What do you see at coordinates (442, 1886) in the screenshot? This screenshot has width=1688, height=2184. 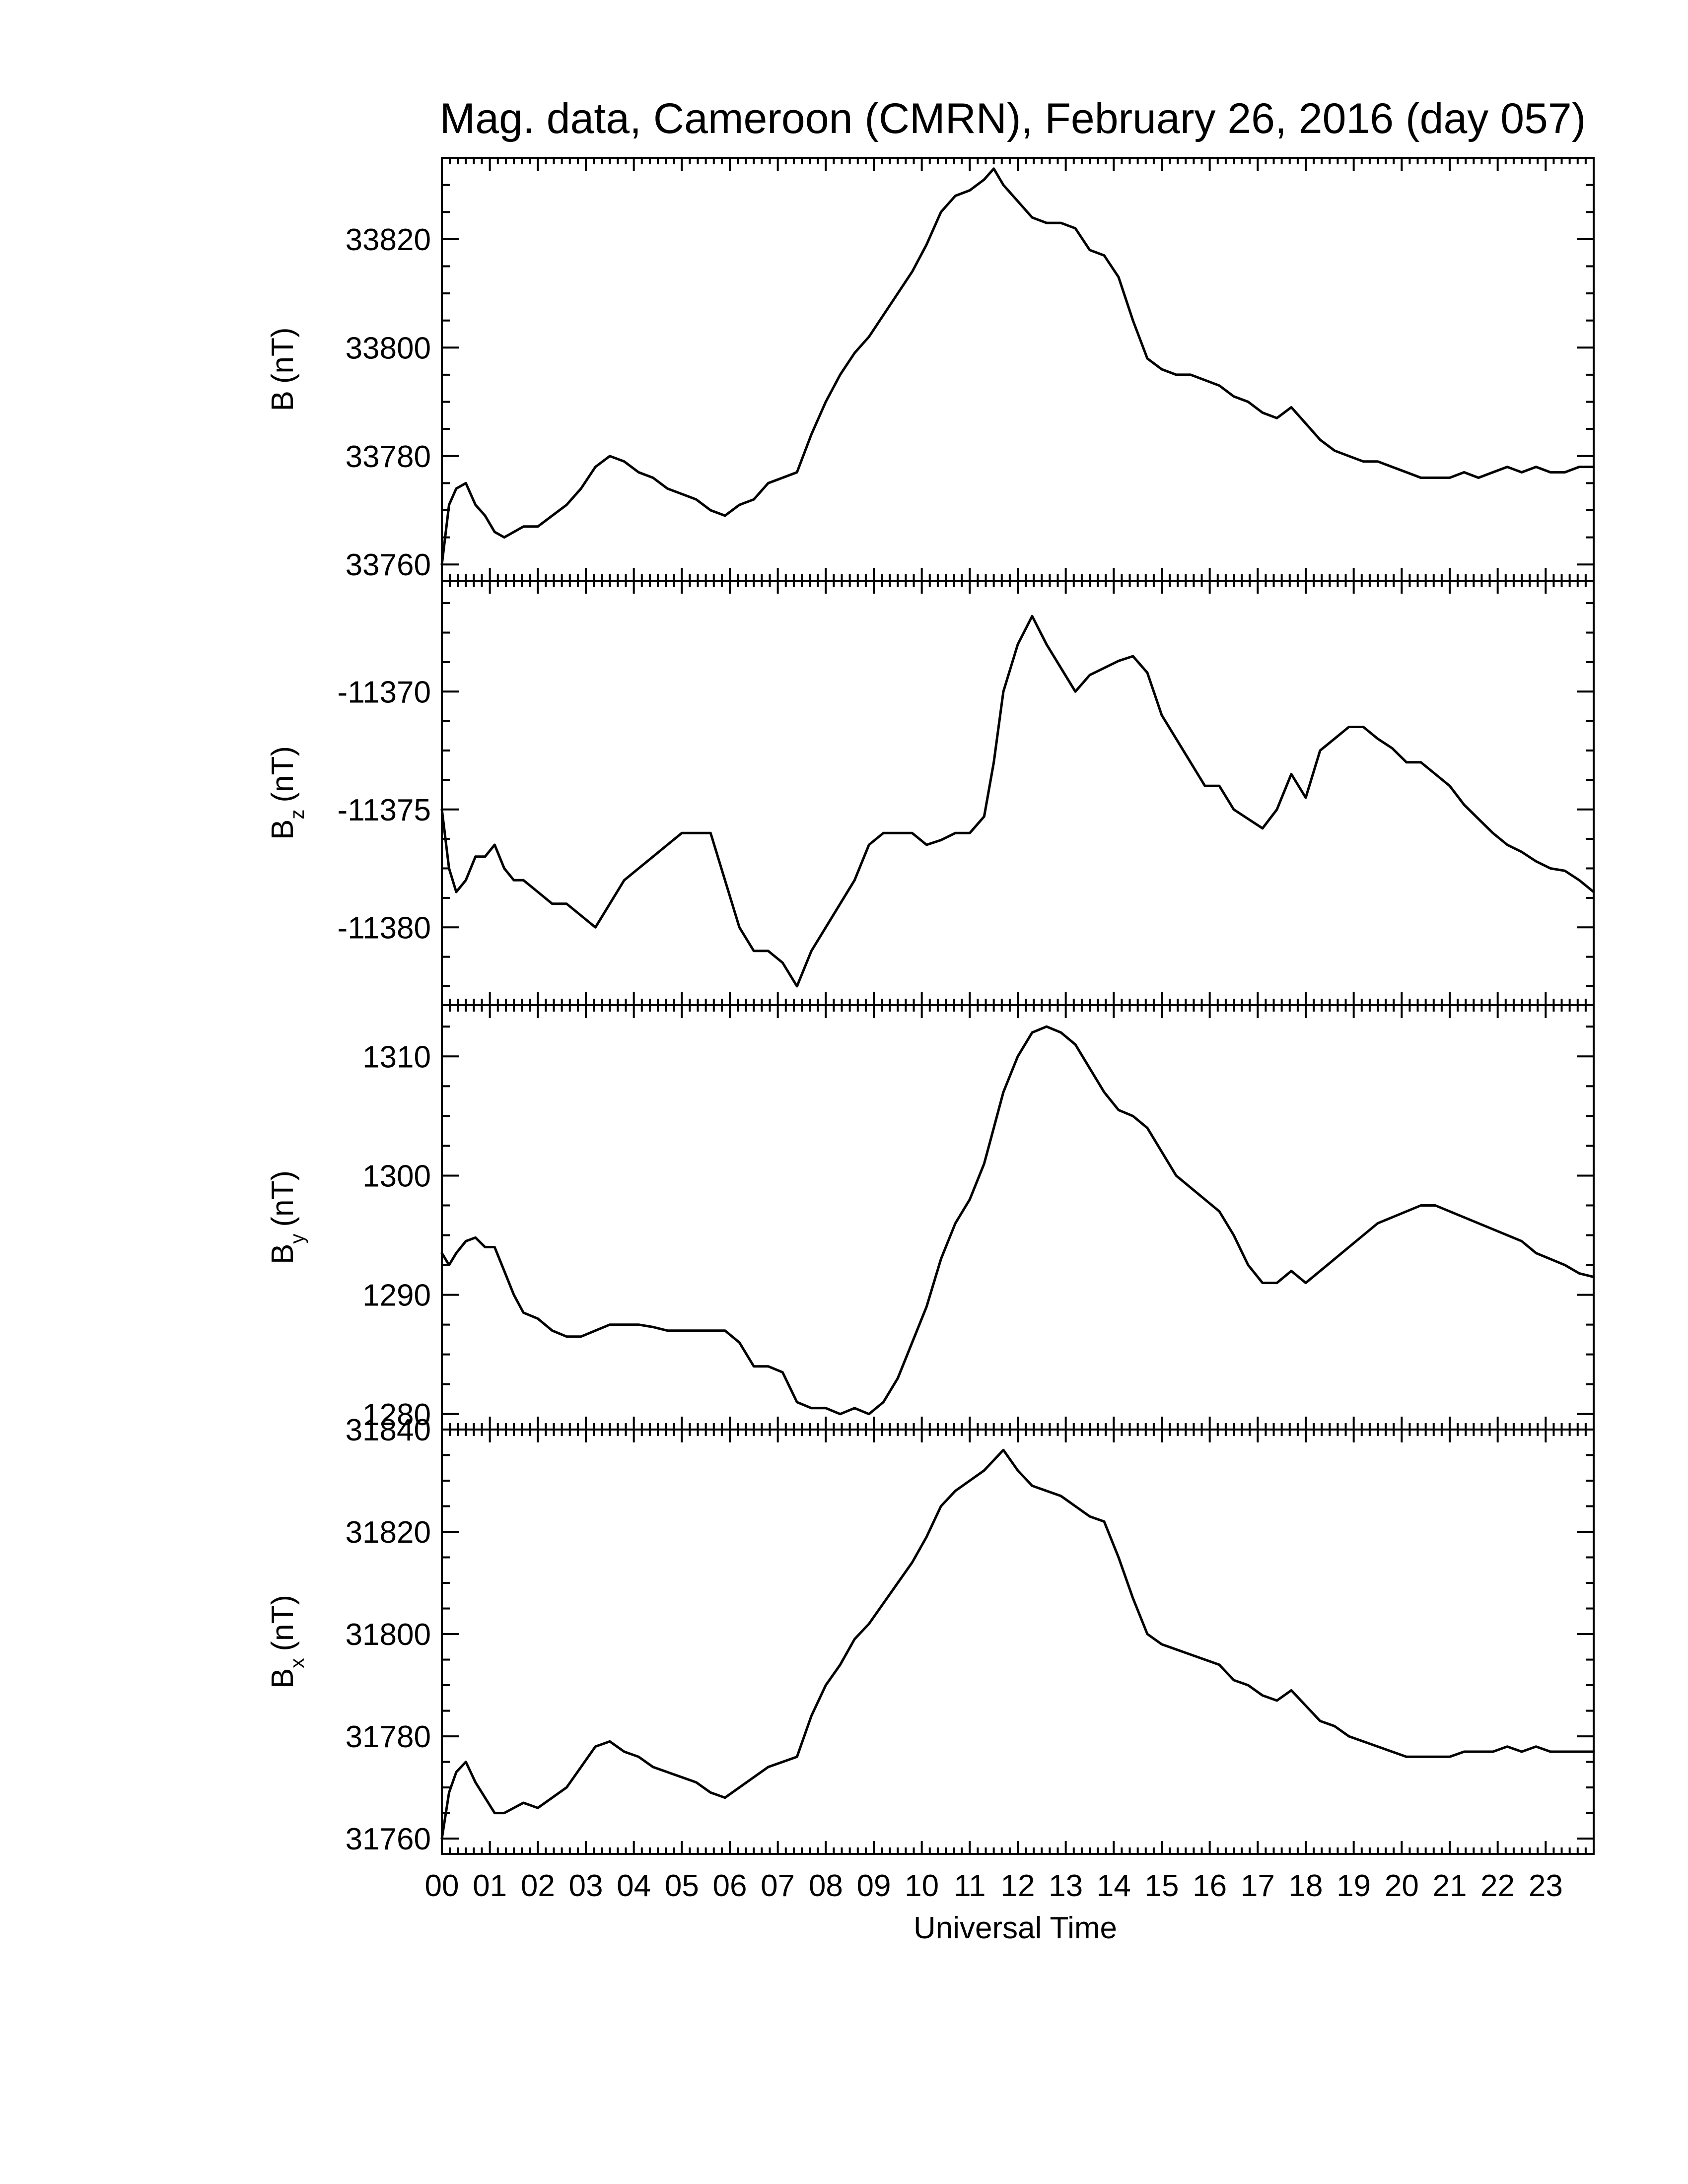 I see `x-tick-label: 00` at bounding box center [442, 1886].